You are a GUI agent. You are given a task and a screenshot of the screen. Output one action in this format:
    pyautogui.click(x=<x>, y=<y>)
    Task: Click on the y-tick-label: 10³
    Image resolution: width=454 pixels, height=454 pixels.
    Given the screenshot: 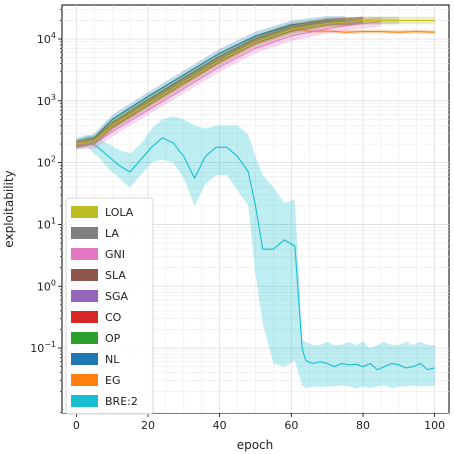 What is the action you would take?
    pyautogui.click(x=46, y=100)
    